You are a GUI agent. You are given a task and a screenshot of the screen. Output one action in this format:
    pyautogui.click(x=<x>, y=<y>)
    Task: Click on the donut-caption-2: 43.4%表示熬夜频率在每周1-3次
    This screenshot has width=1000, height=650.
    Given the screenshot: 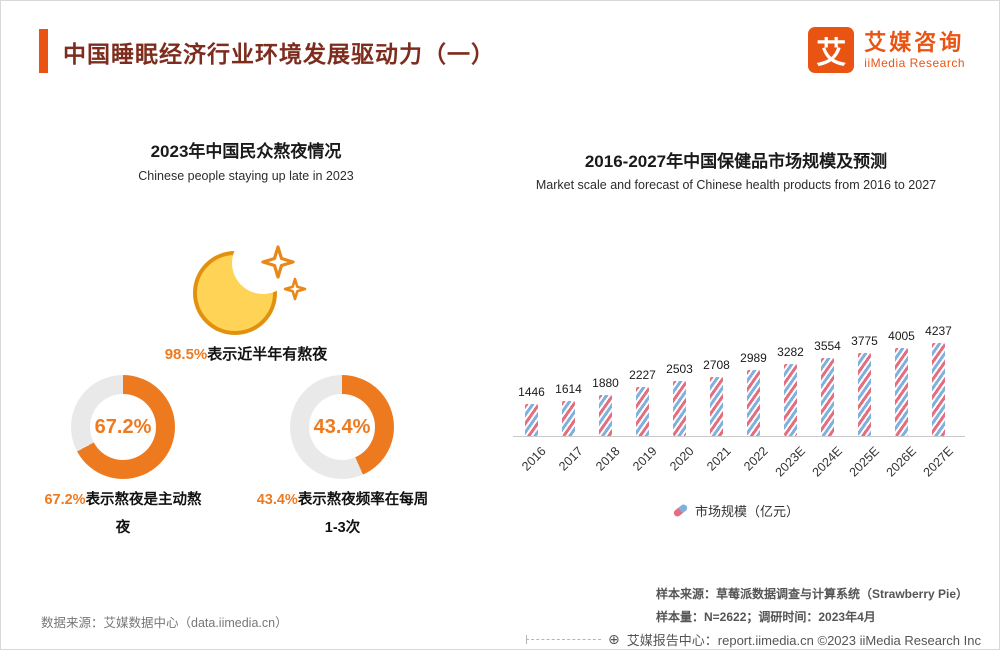 What is the action you would take?
    pyautogui.click(x=342, y=514)
    